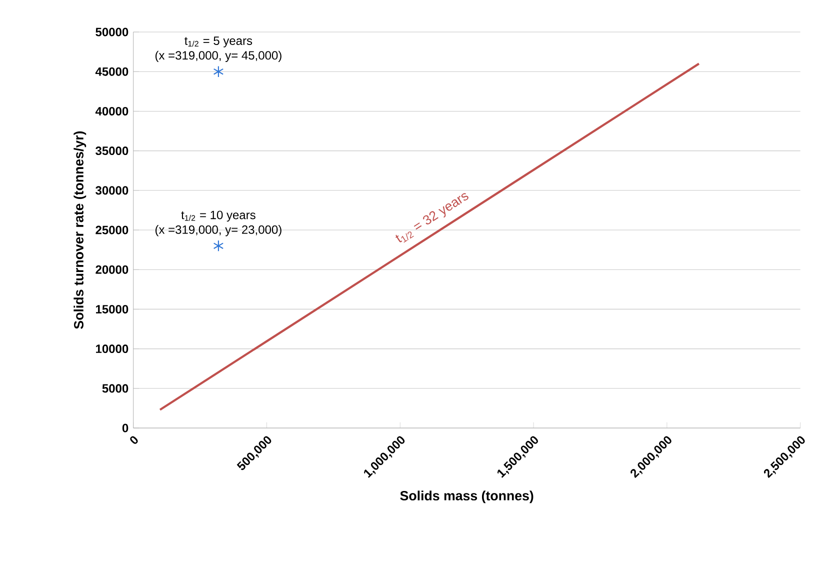 This screenshot has width=828, height=562. I want to click on y-tick-label: 30000, so click(112, 190).